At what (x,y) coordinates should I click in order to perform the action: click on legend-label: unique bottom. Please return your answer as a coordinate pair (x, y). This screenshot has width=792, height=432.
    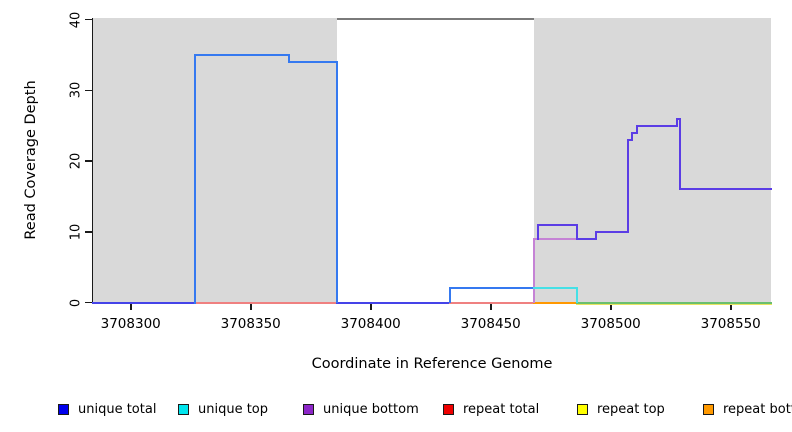
    Looking at the image, I should click on (371, 409).